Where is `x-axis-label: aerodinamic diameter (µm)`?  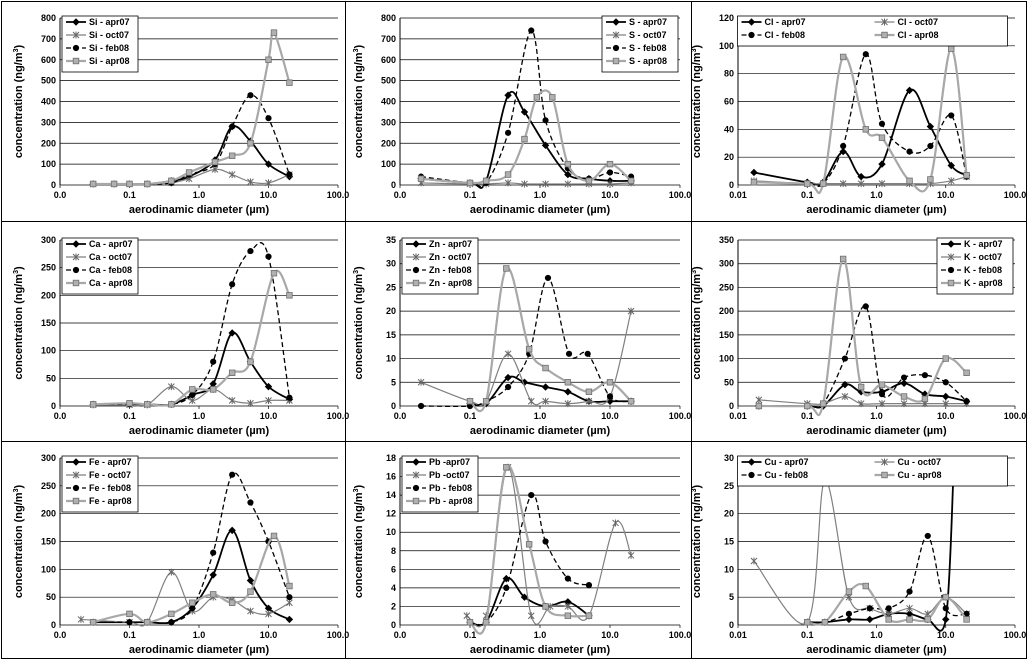 x-axis-label: aerodinamic diameter (µm) is located at coordinates (876, 431).